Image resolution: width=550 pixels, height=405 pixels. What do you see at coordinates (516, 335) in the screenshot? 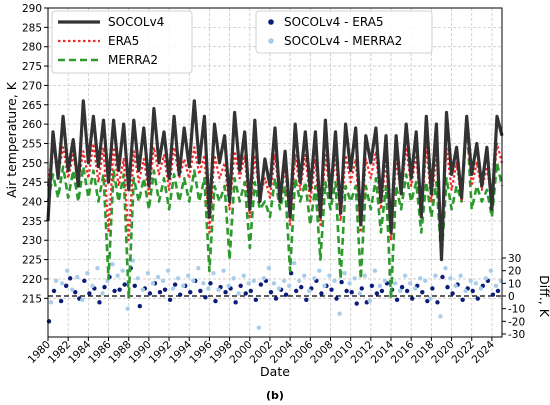
I see `y-tick-label-right: -30` at bounding box center [516, 335].